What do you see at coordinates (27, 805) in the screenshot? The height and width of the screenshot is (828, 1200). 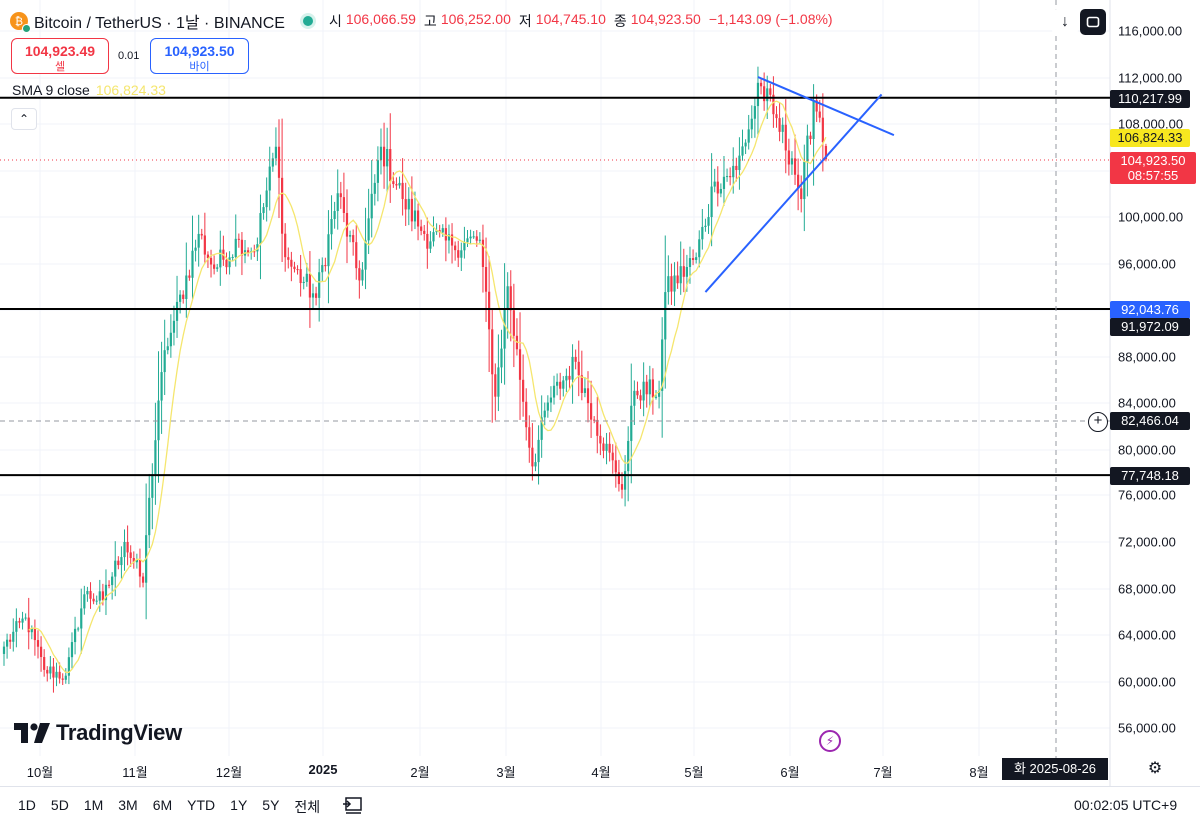 I see `range-1d: 1D` at bounding box center [27, 805].